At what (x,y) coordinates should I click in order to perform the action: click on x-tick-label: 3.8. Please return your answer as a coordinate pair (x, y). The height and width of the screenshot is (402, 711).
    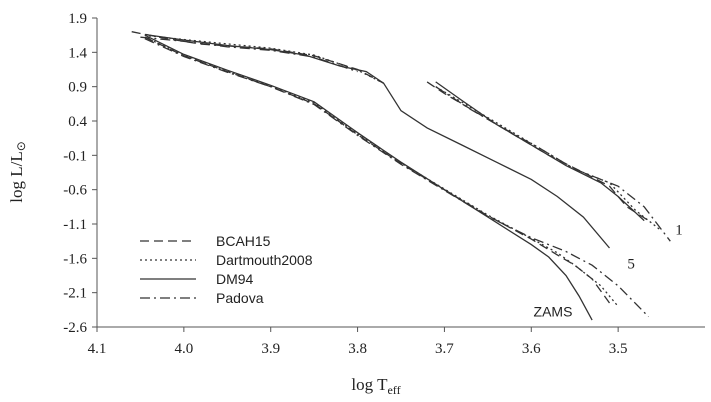
    Looking at the image, I should click on (357, 349).